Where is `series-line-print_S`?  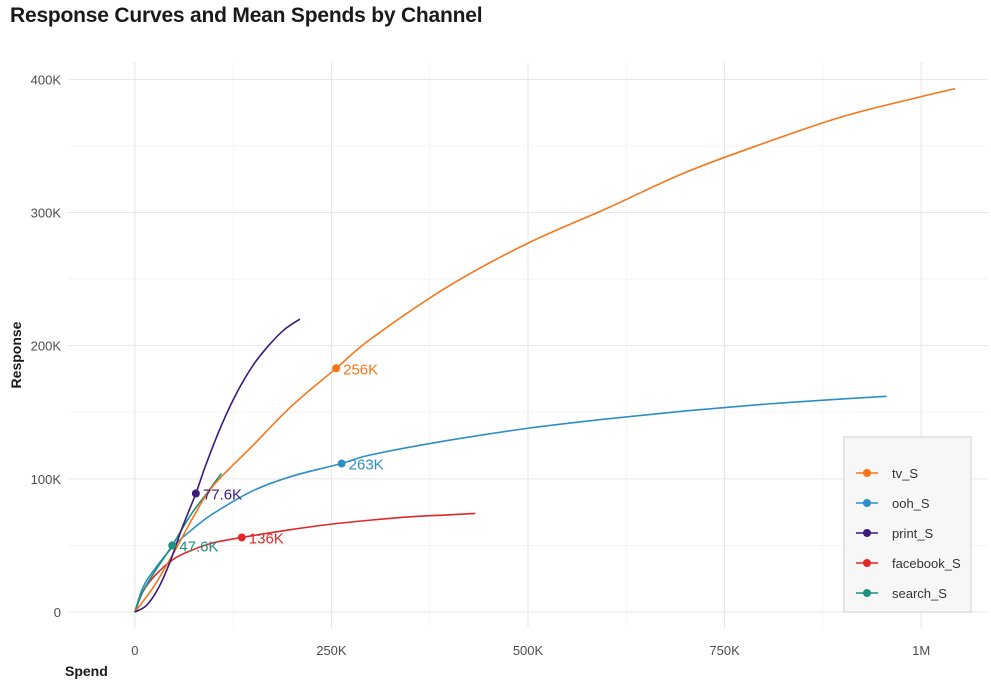
series-line-print_S is located at coordinates (217, 465).